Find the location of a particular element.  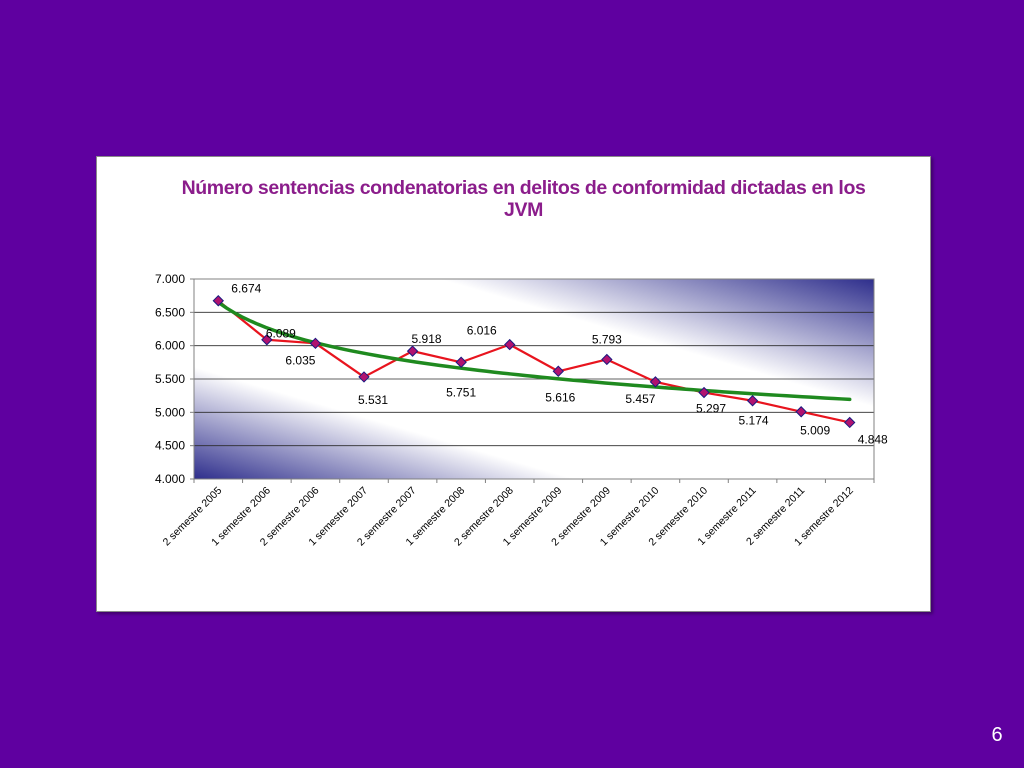

data-label: 5.009 is located at coordinates (815, 431).